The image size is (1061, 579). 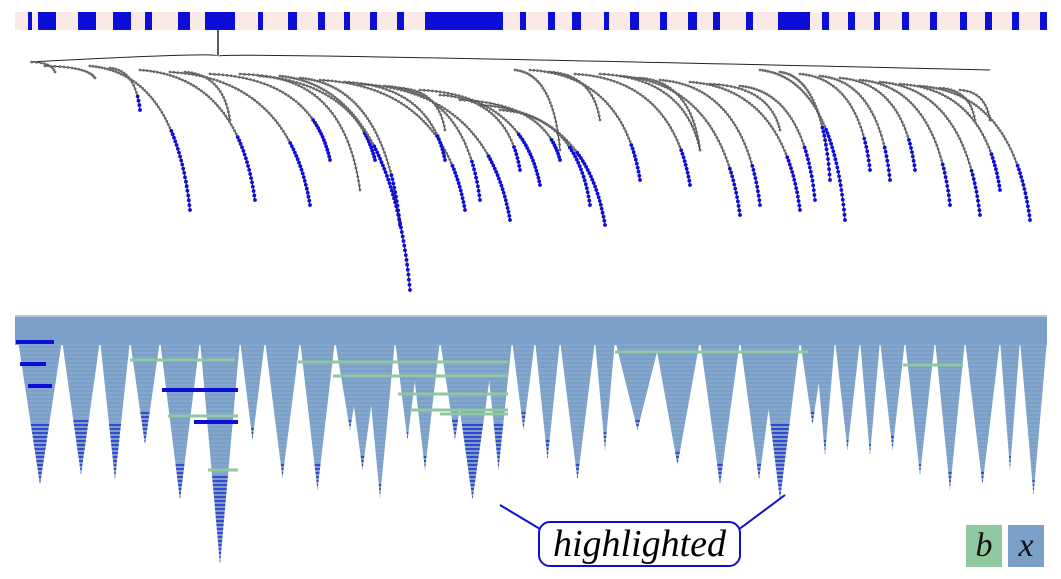 I want to click on overview-strip, so click(x=531, y=33).